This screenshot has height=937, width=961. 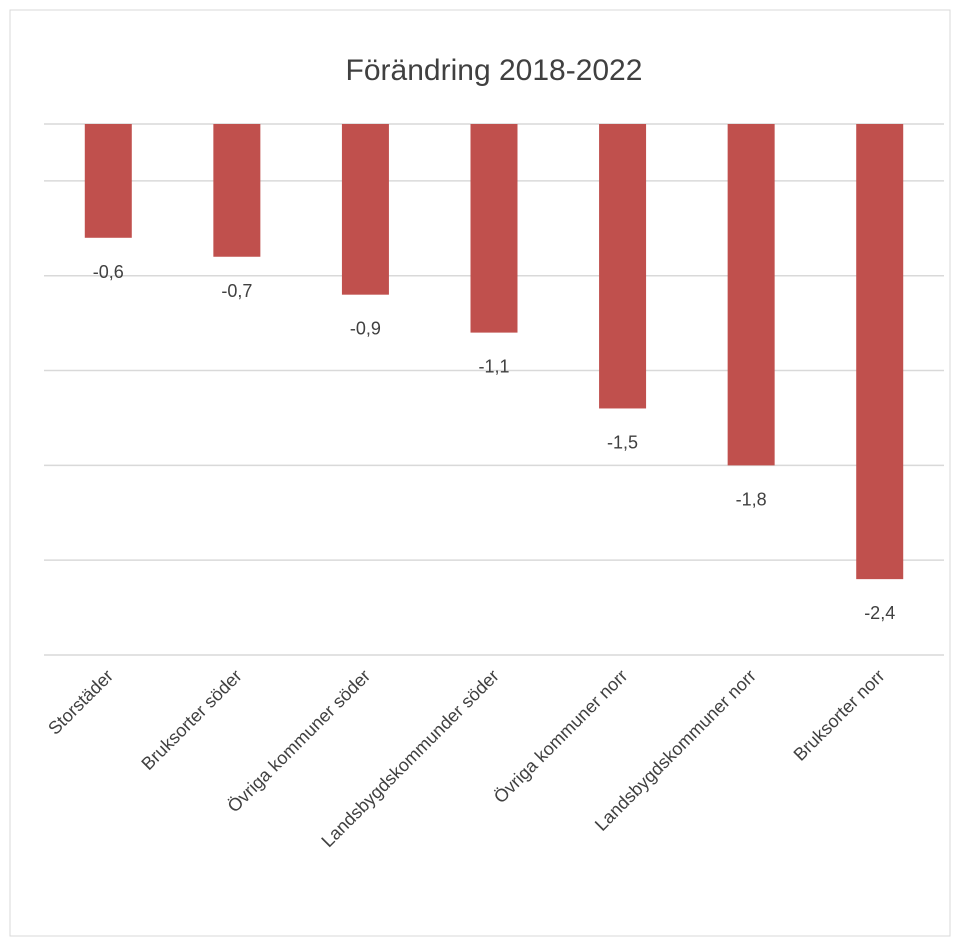 I want to click on data-label: -0,6, so click(x=108, y=272).